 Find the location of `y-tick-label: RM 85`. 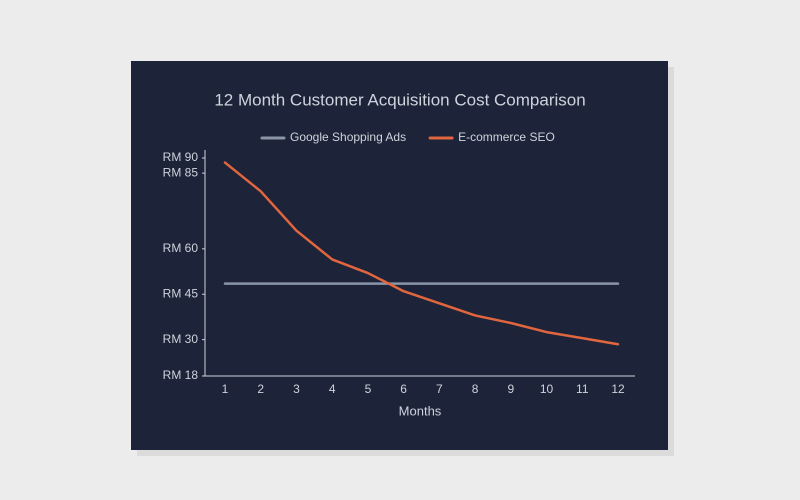

y-tick-label: RM 85 is located at coordinates (181, 172).